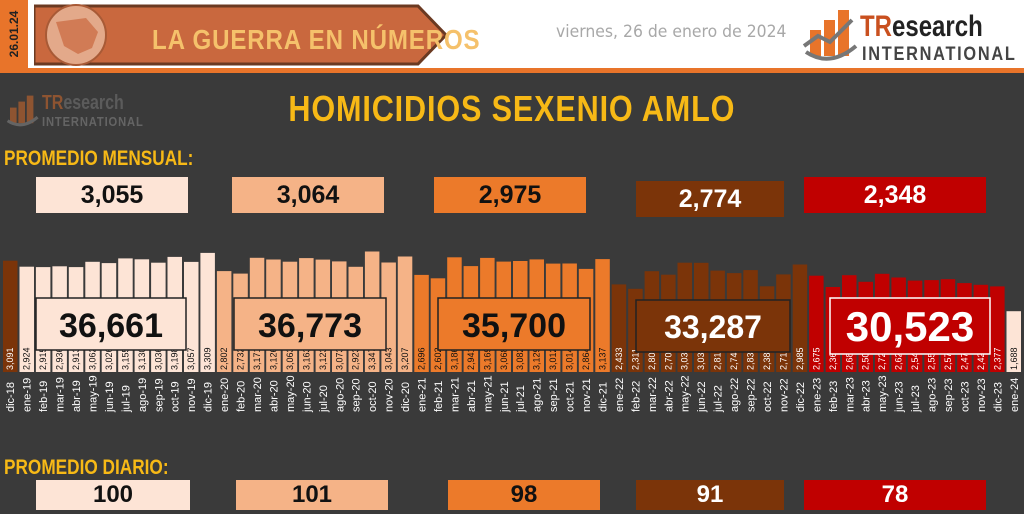 This screenshot has width=1024, height=514. What do you see at coordinates (316, 39) in the screenshot?
I see `banner-title: LA GUERRA EN NÚMEROS` at bounding box center [316, 39].